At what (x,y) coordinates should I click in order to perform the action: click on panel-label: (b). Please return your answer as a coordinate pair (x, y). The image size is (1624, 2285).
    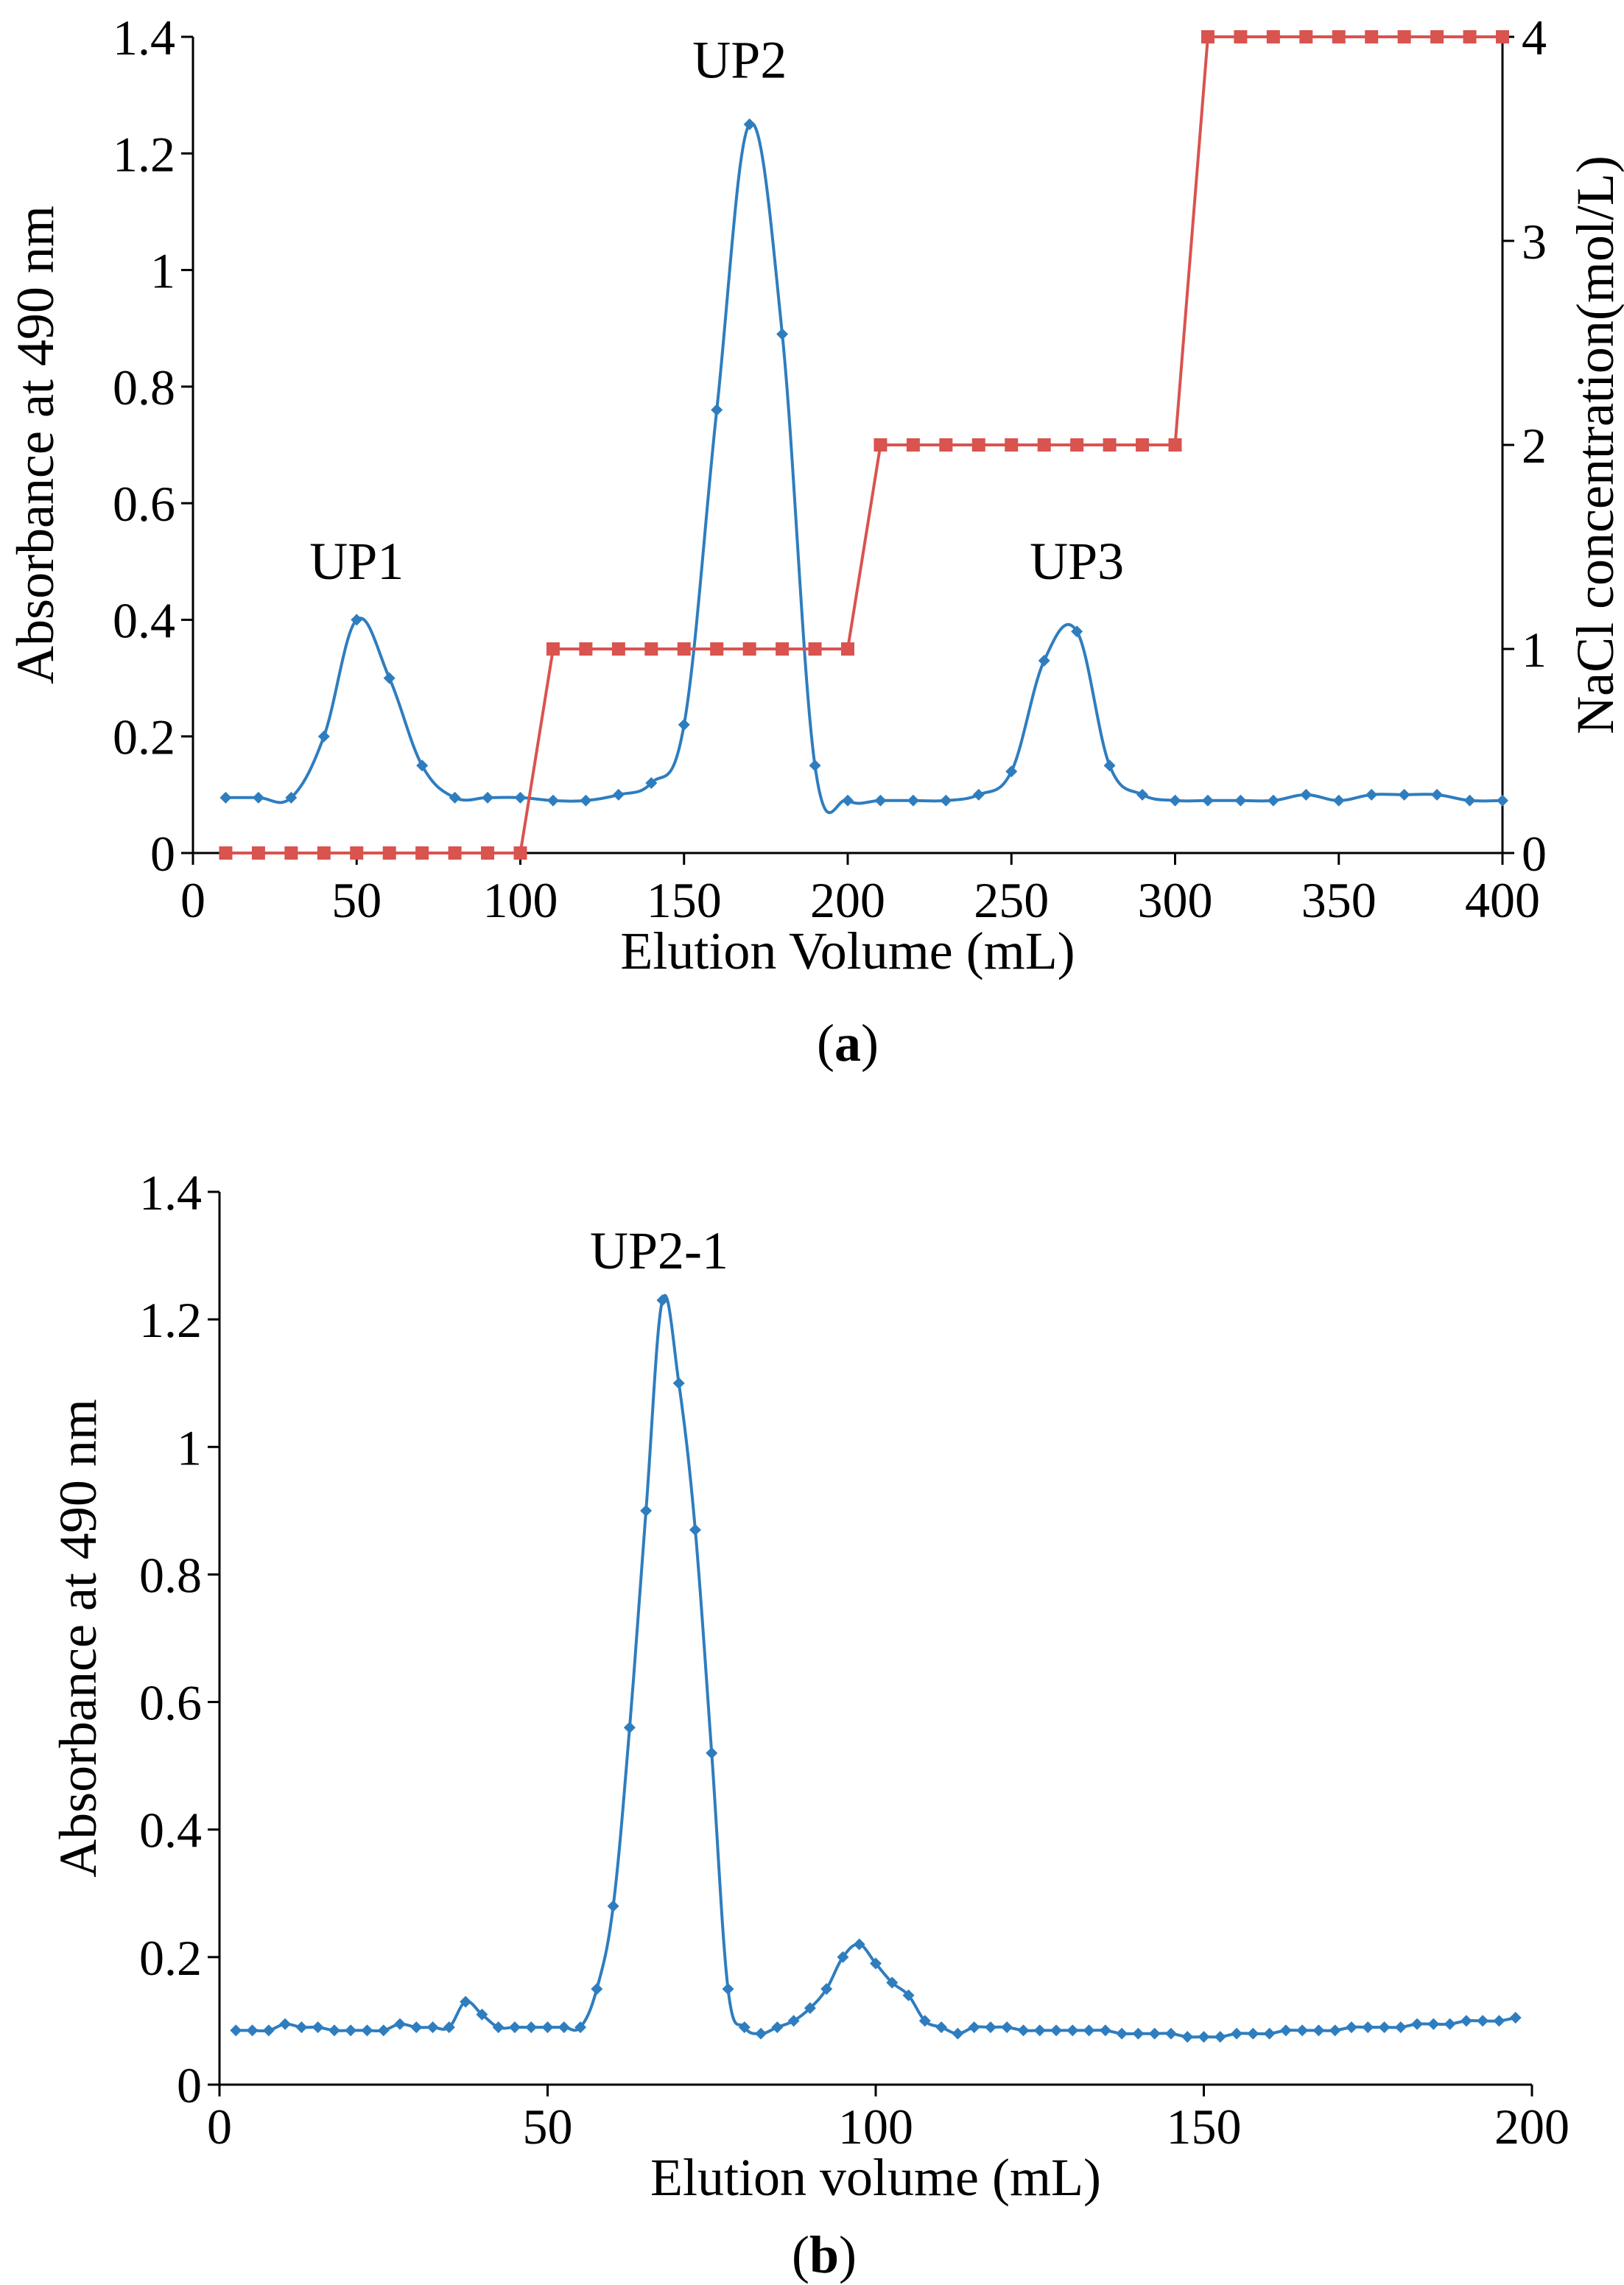
    Looking at the image, I should click on (825, 2254).